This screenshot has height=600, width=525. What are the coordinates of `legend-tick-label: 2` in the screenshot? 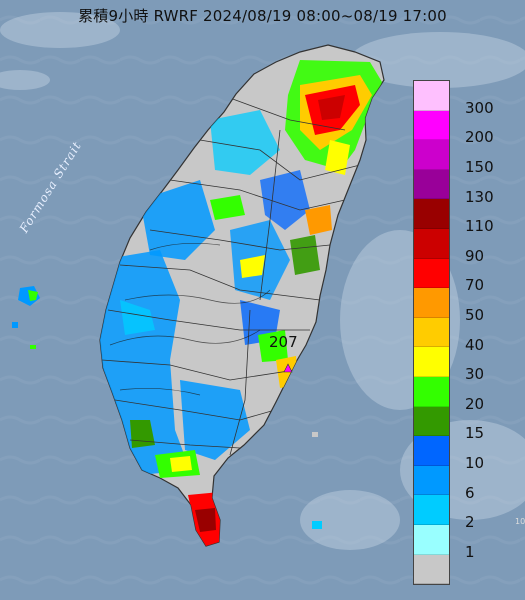 It's located at (470, 522).